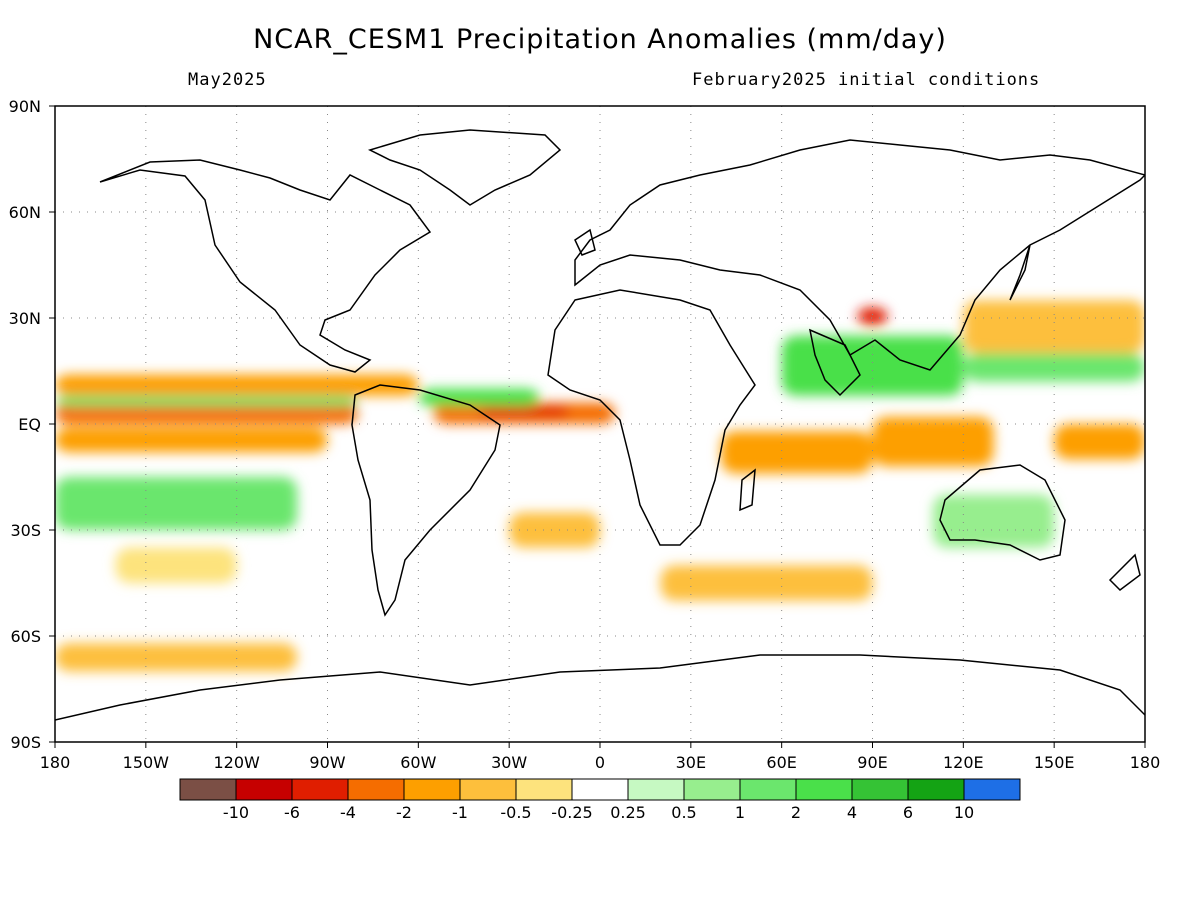 The image size is (1200, 900). Describe the element at coordinates (418, 762) in the screenshot. I see `longitude-tick-label: 60W` at that location.